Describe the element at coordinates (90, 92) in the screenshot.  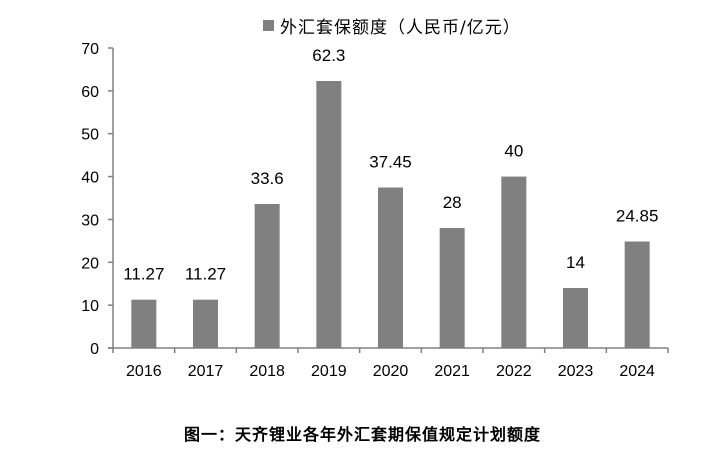
I see `y-tick-label: 60` at that location.